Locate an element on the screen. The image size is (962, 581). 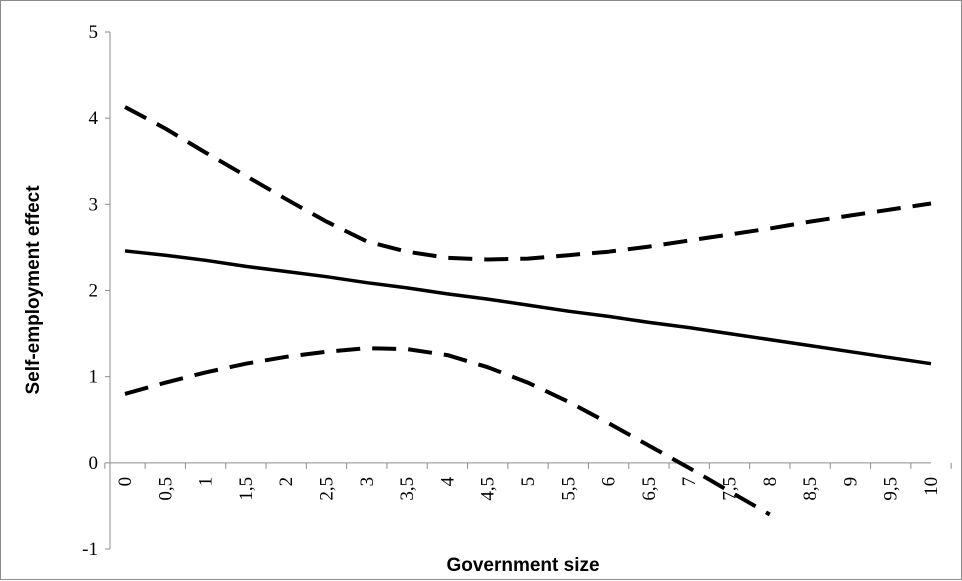
x-tick-label: 2,5 is located at coordinates (327, 489).